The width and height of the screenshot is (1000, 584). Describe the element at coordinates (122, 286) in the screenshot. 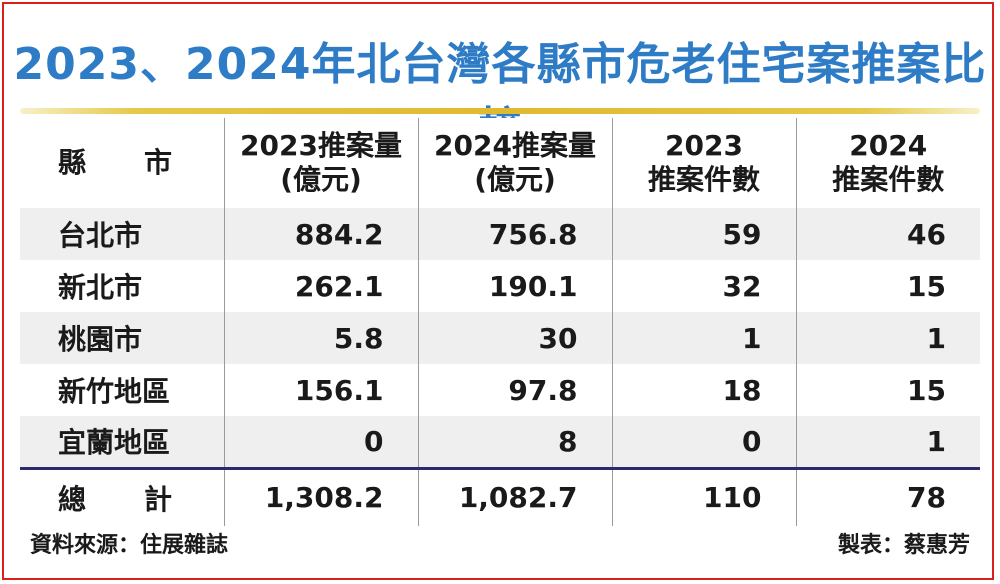

I see `row-name: 新北市` at that location.